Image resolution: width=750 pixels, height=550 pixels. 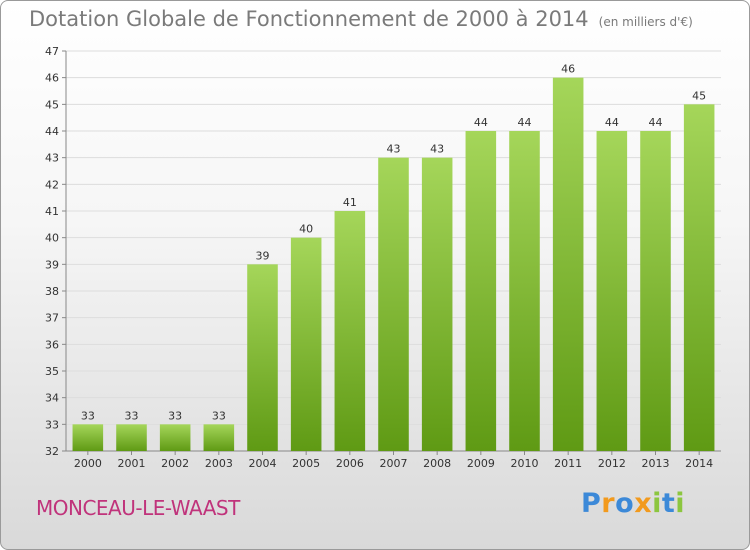 What do you see at coordinates (350, 463) in the screenshot?
I see `x-tick-label: 2006` at bounding box center [350, 463].